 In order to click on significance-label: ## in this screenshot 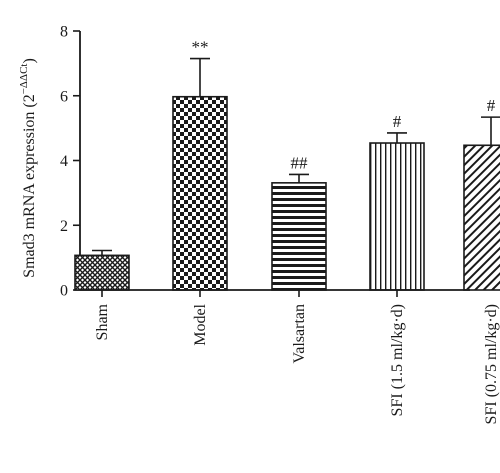, I will do `click(300, 162)`.